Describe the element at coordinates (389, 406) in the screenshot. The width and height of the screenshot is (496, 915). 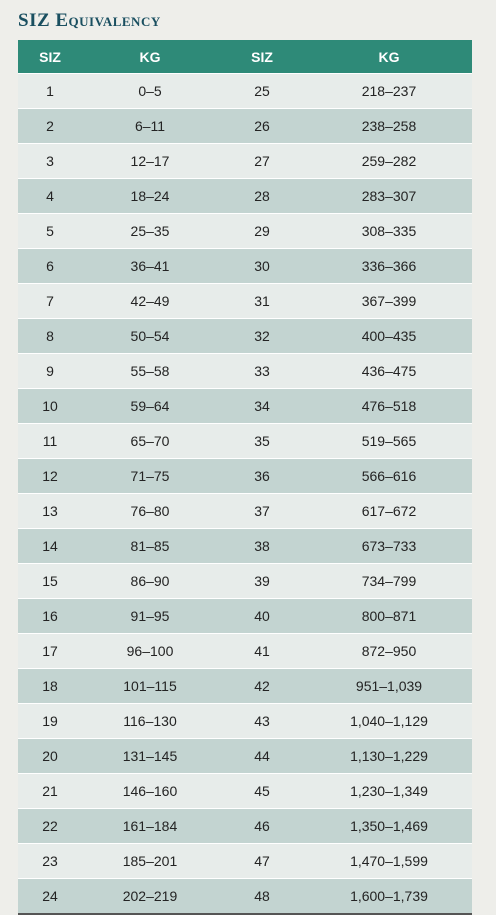
I see `kg-cell: 476–518` at that location.